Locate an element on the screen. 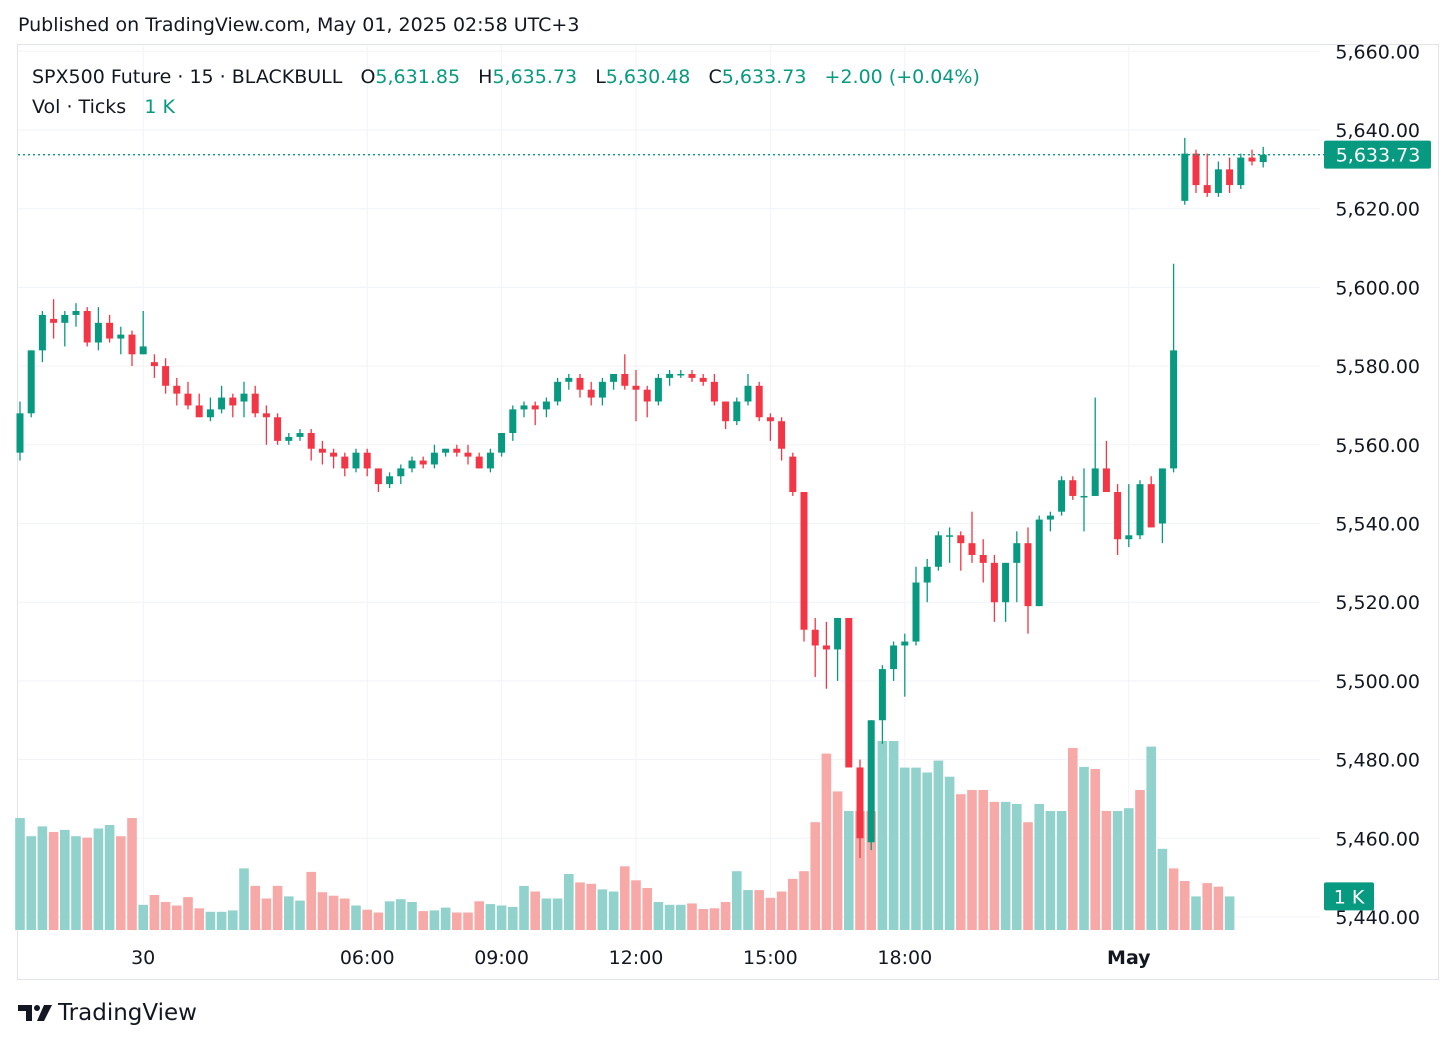  price-tick-label: 5,620.00 is located at coordinates (1377, 210).